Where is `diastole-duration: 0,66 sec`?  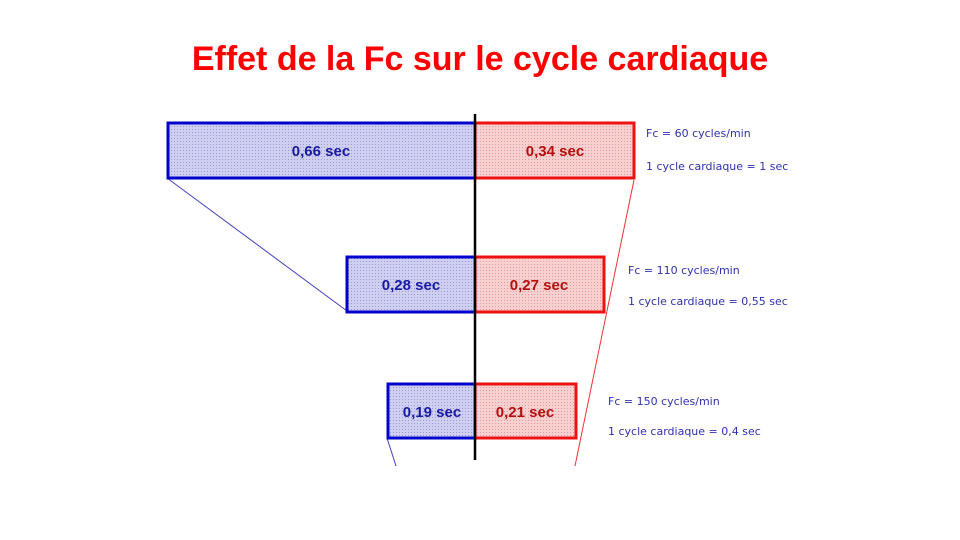 diastole-duration: 0,66 sec is located at coordinates (321, 151).